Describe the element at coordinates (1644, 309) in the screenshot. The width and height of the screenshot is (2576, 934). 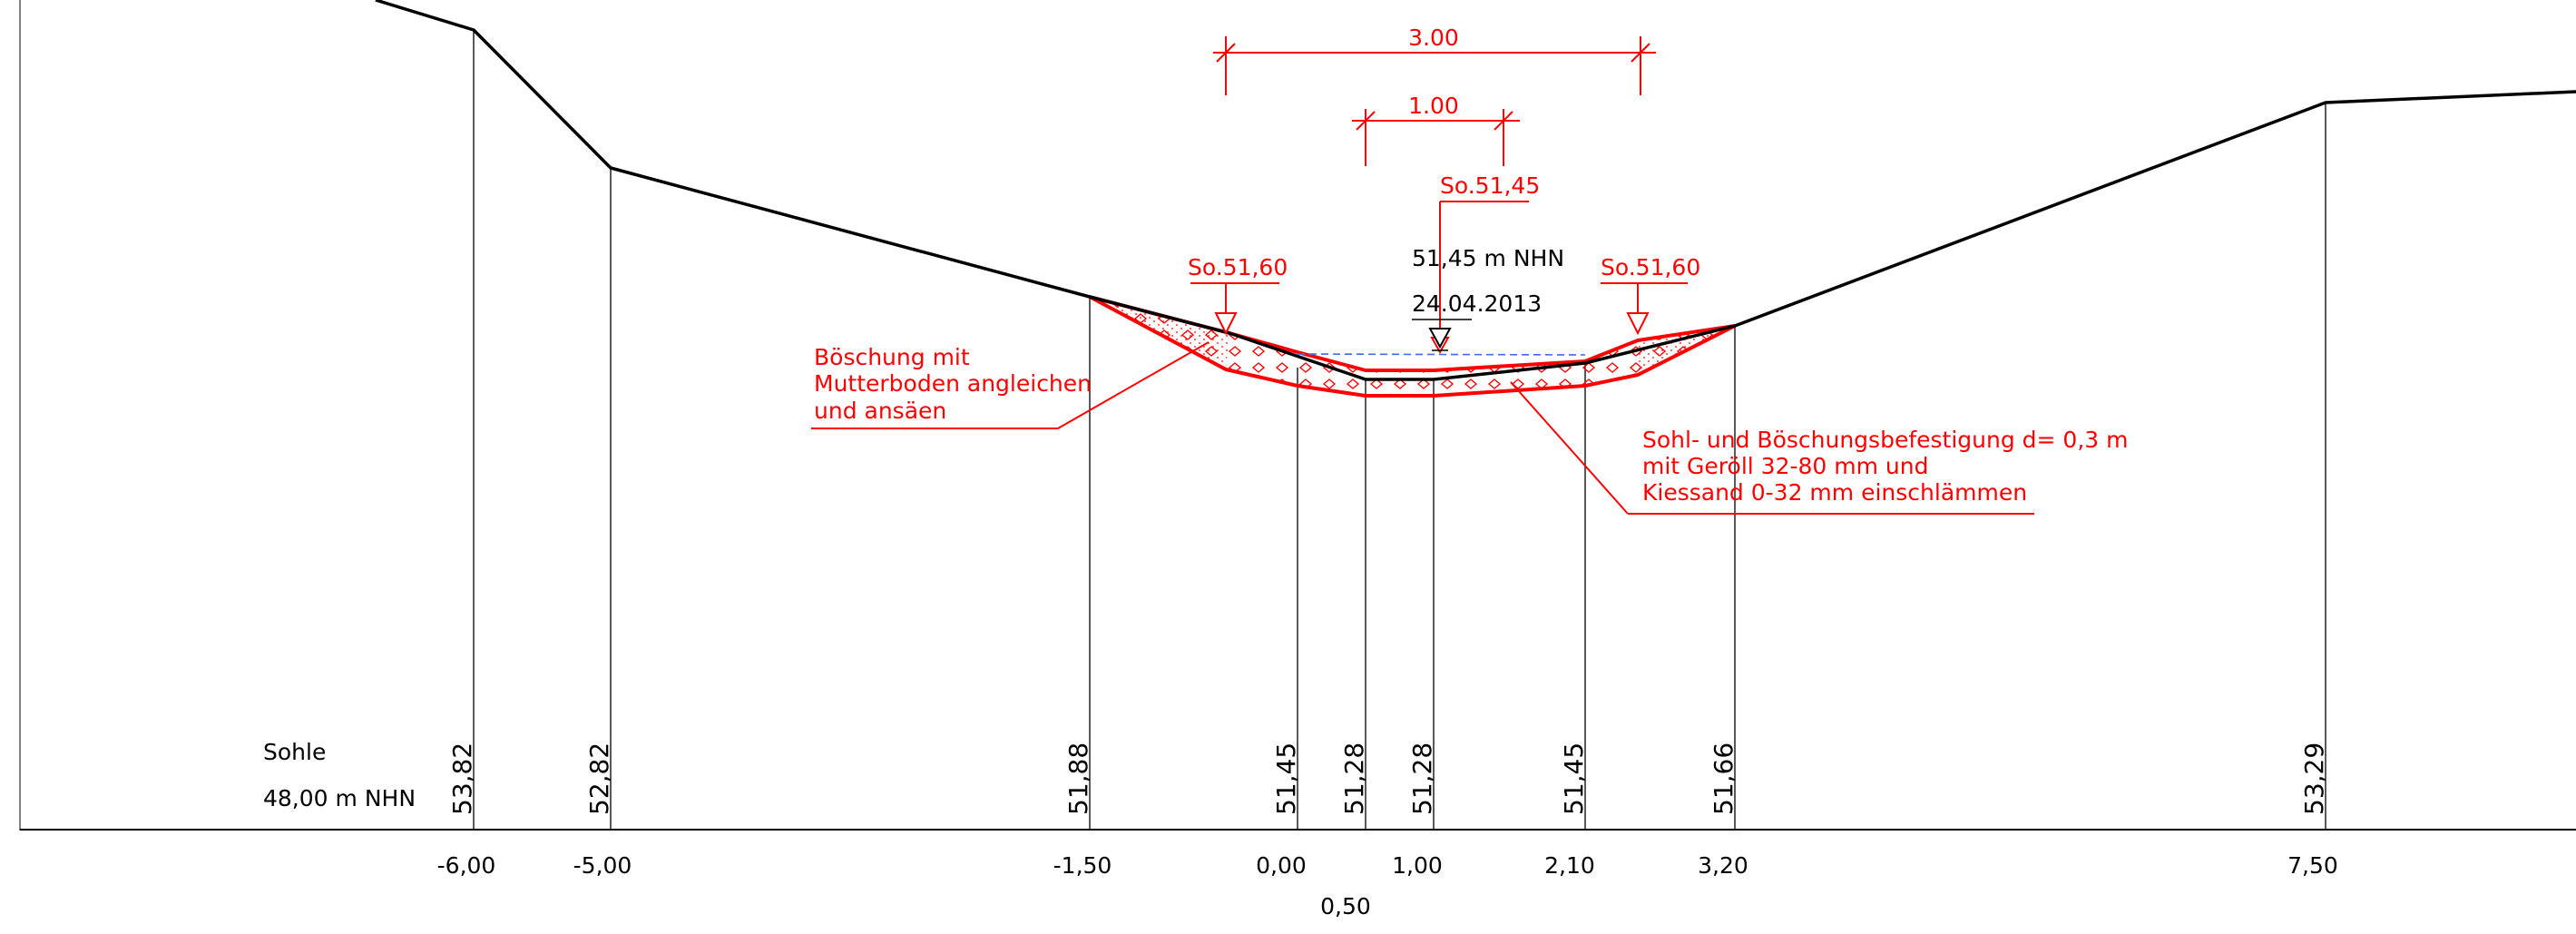
I see `sole-mark-right` at that location.